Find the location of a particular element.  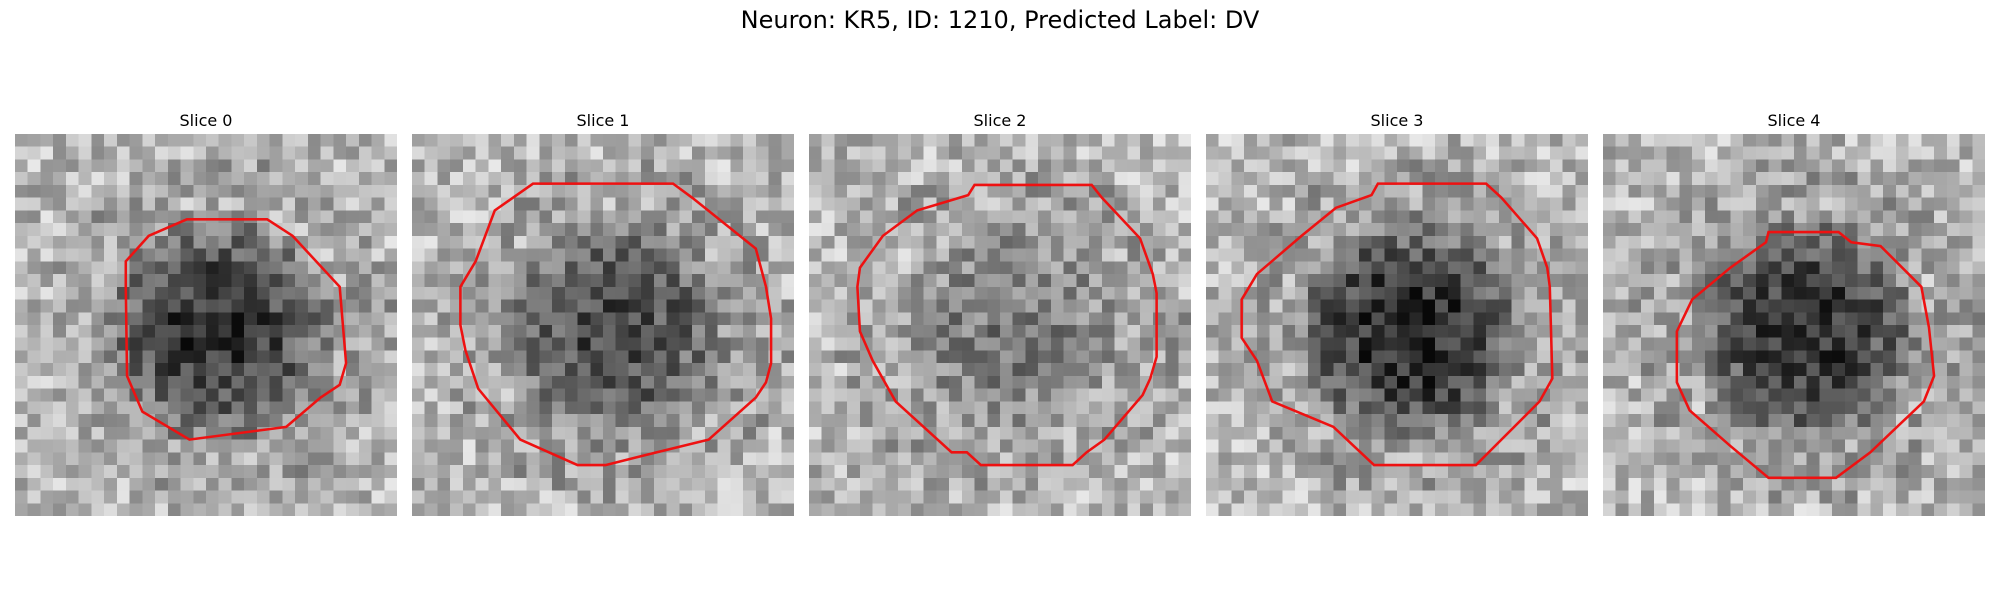

slice-panel-0: Slice 0 is located at coordinates (206, 313).